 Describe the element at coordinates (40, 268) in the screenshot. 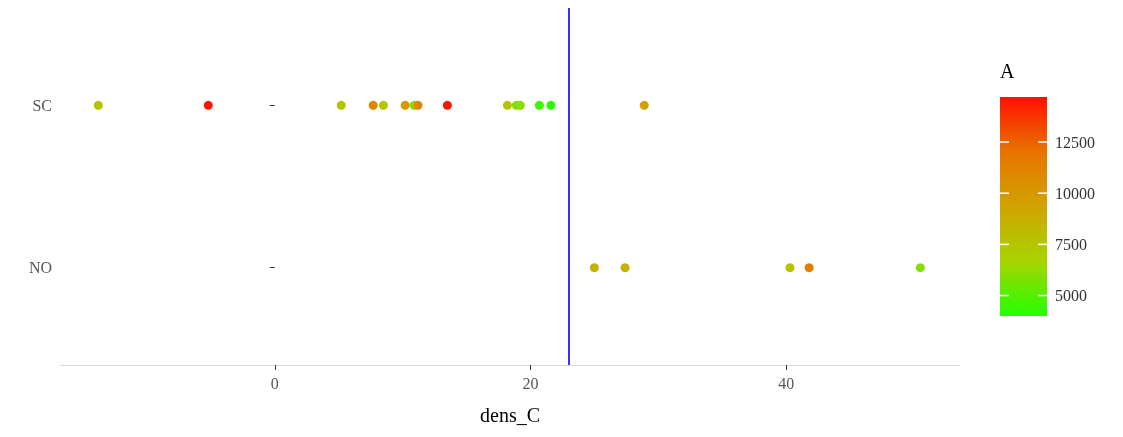

I see `y-tick-label: NO` at that location.